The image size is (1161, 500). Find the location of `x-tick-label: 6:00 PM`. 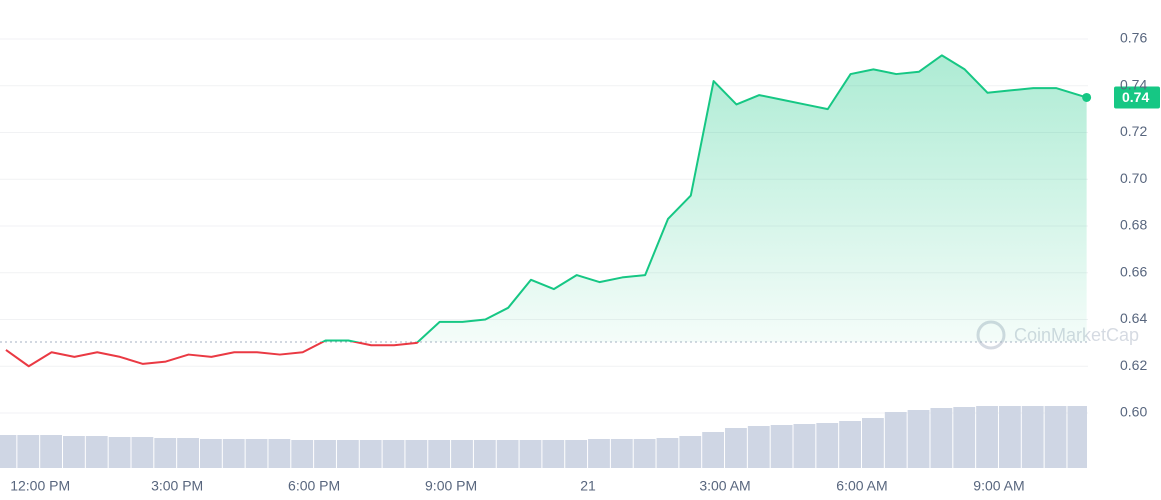

x-tick-label: 6:00 PM is located at coordinates (314, 486).